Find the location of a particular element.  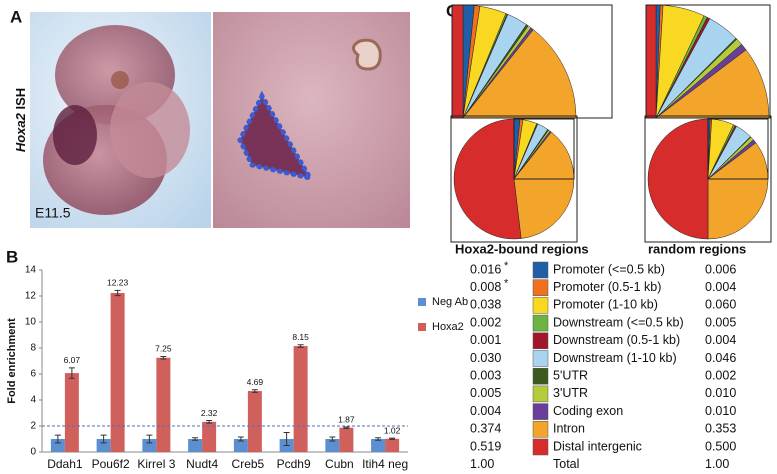

x-tick-label: Ddah1 is located at coordinates (65, 464).